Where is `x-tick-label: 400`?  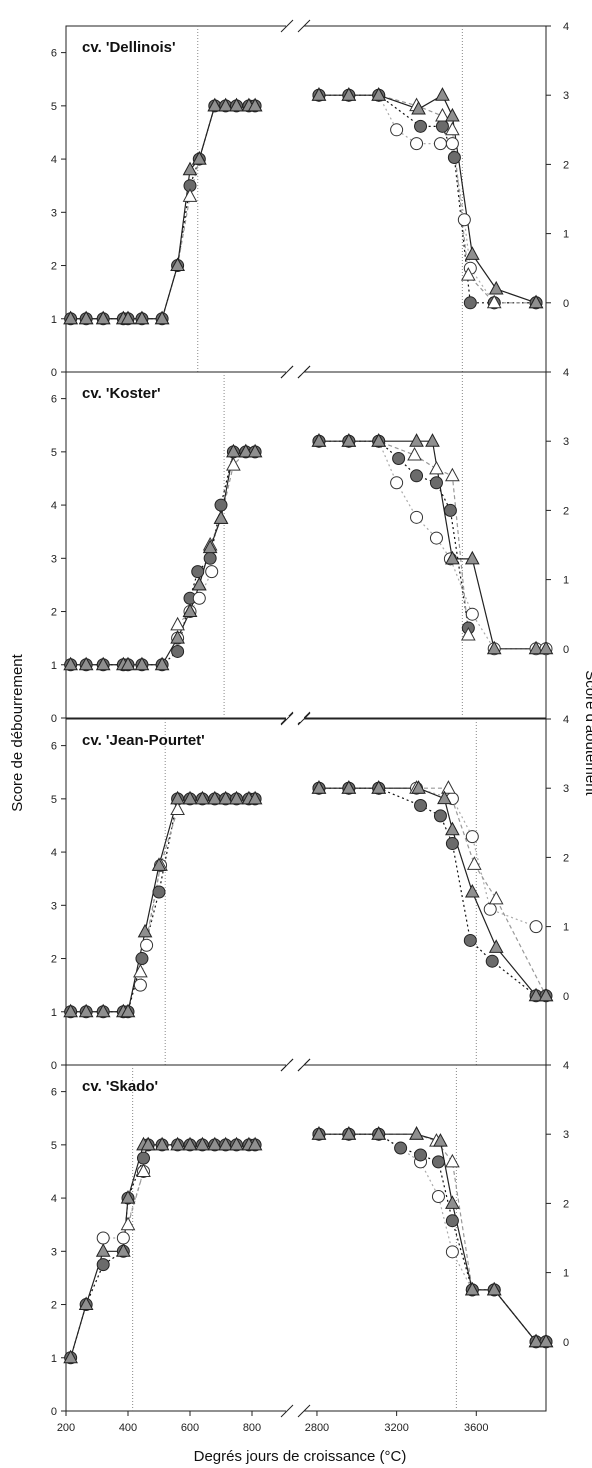
x-tick-label: 400 is located at coordinates (128, 1428).